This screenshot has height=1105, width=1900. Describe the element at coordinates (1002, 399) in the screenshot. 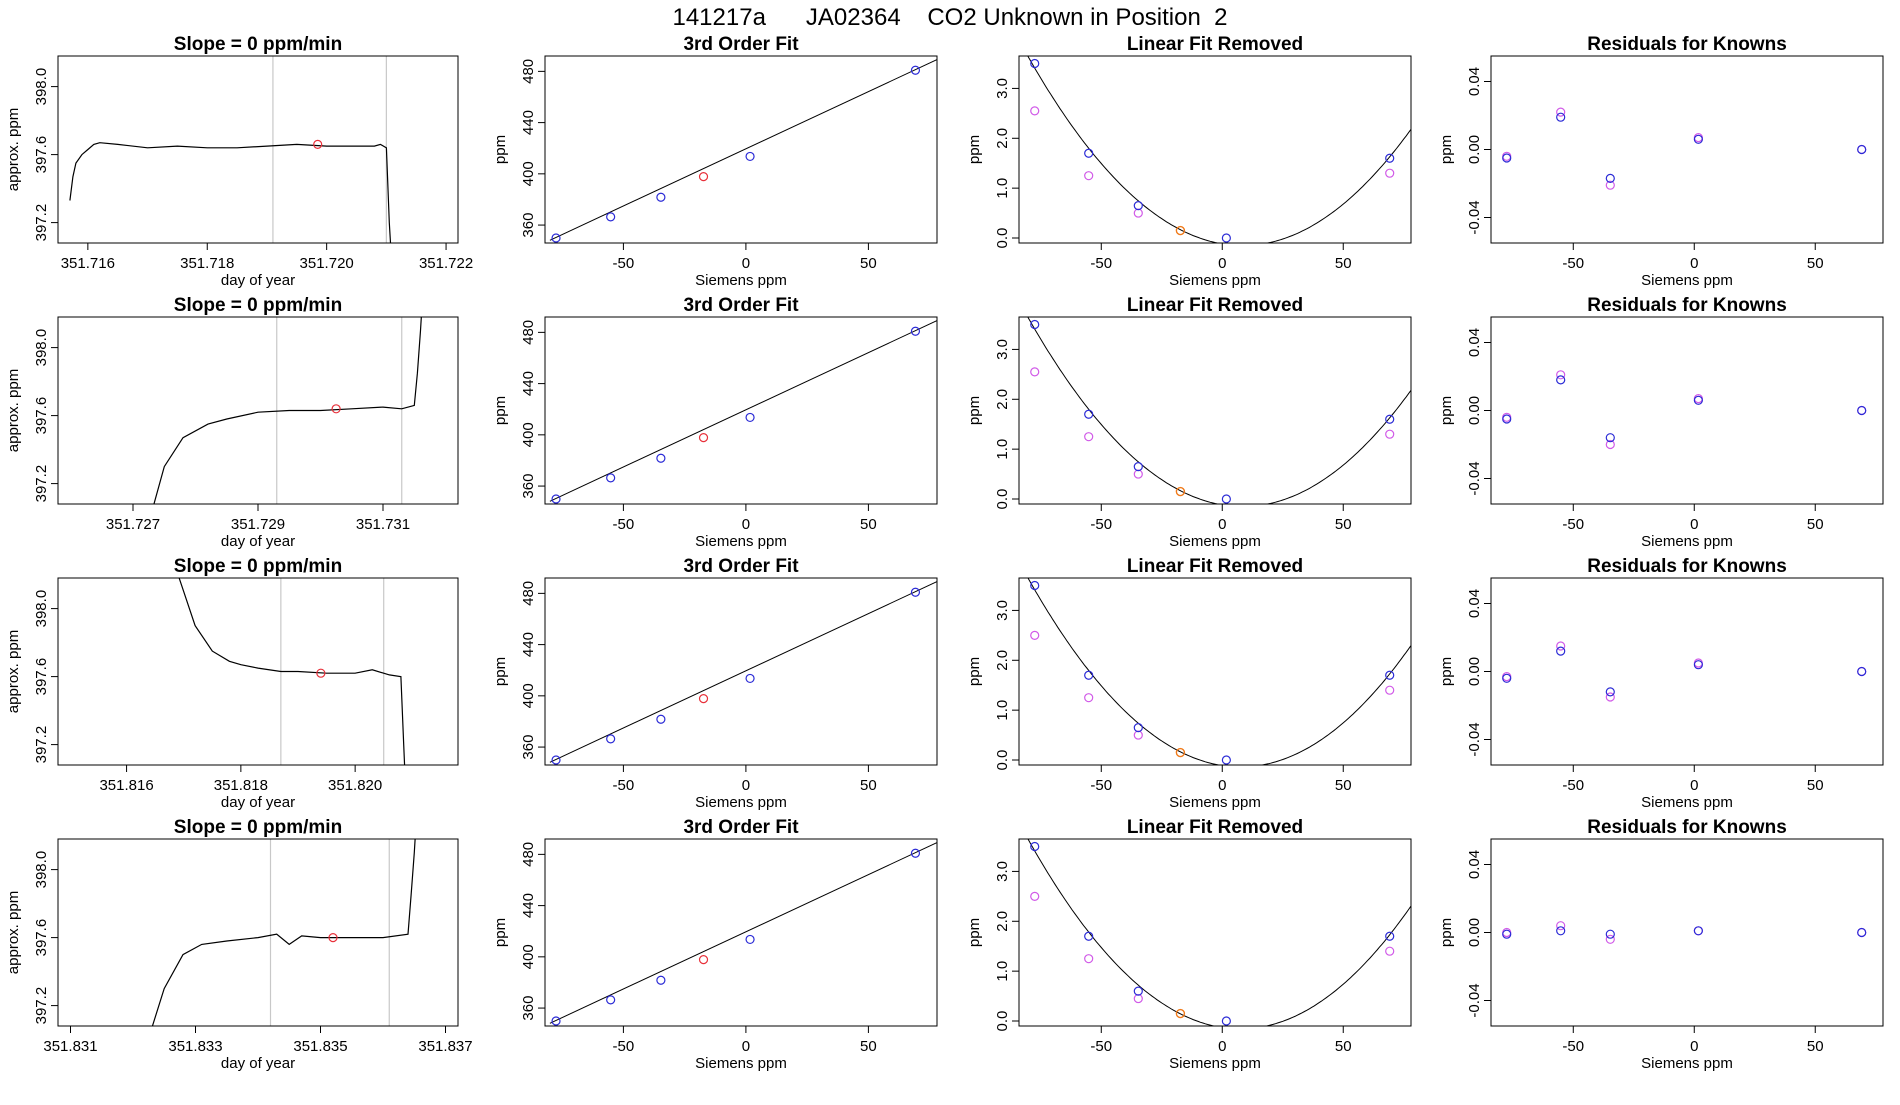

I see `y-tick-label: 2.0` at that location.